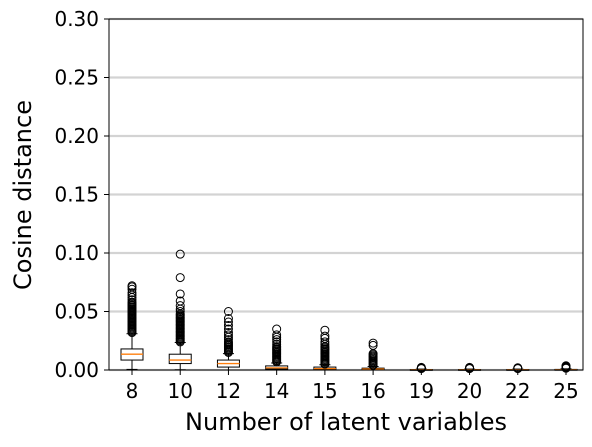 This screenshot has width=592, height=447. I want to click on x-axis: 8 10 12 14 15 16 19 20 22 25, so click(352, 386).